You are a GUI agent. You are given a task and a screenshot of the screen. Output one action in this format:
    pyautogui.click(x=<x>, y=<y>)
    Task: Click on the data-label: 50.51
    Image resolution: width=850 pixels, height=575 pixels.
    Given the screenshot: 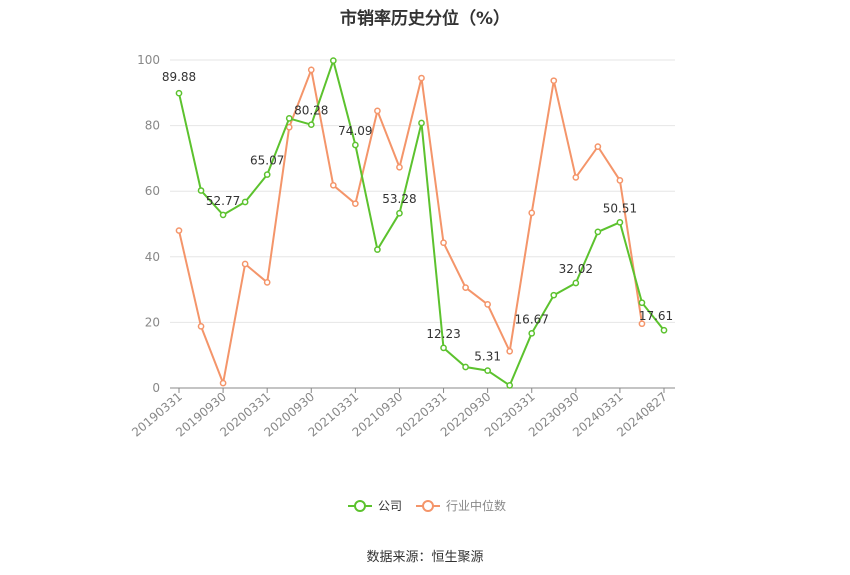 What is the action you would take?
    pyautogui.click(x=620, y=208)
    